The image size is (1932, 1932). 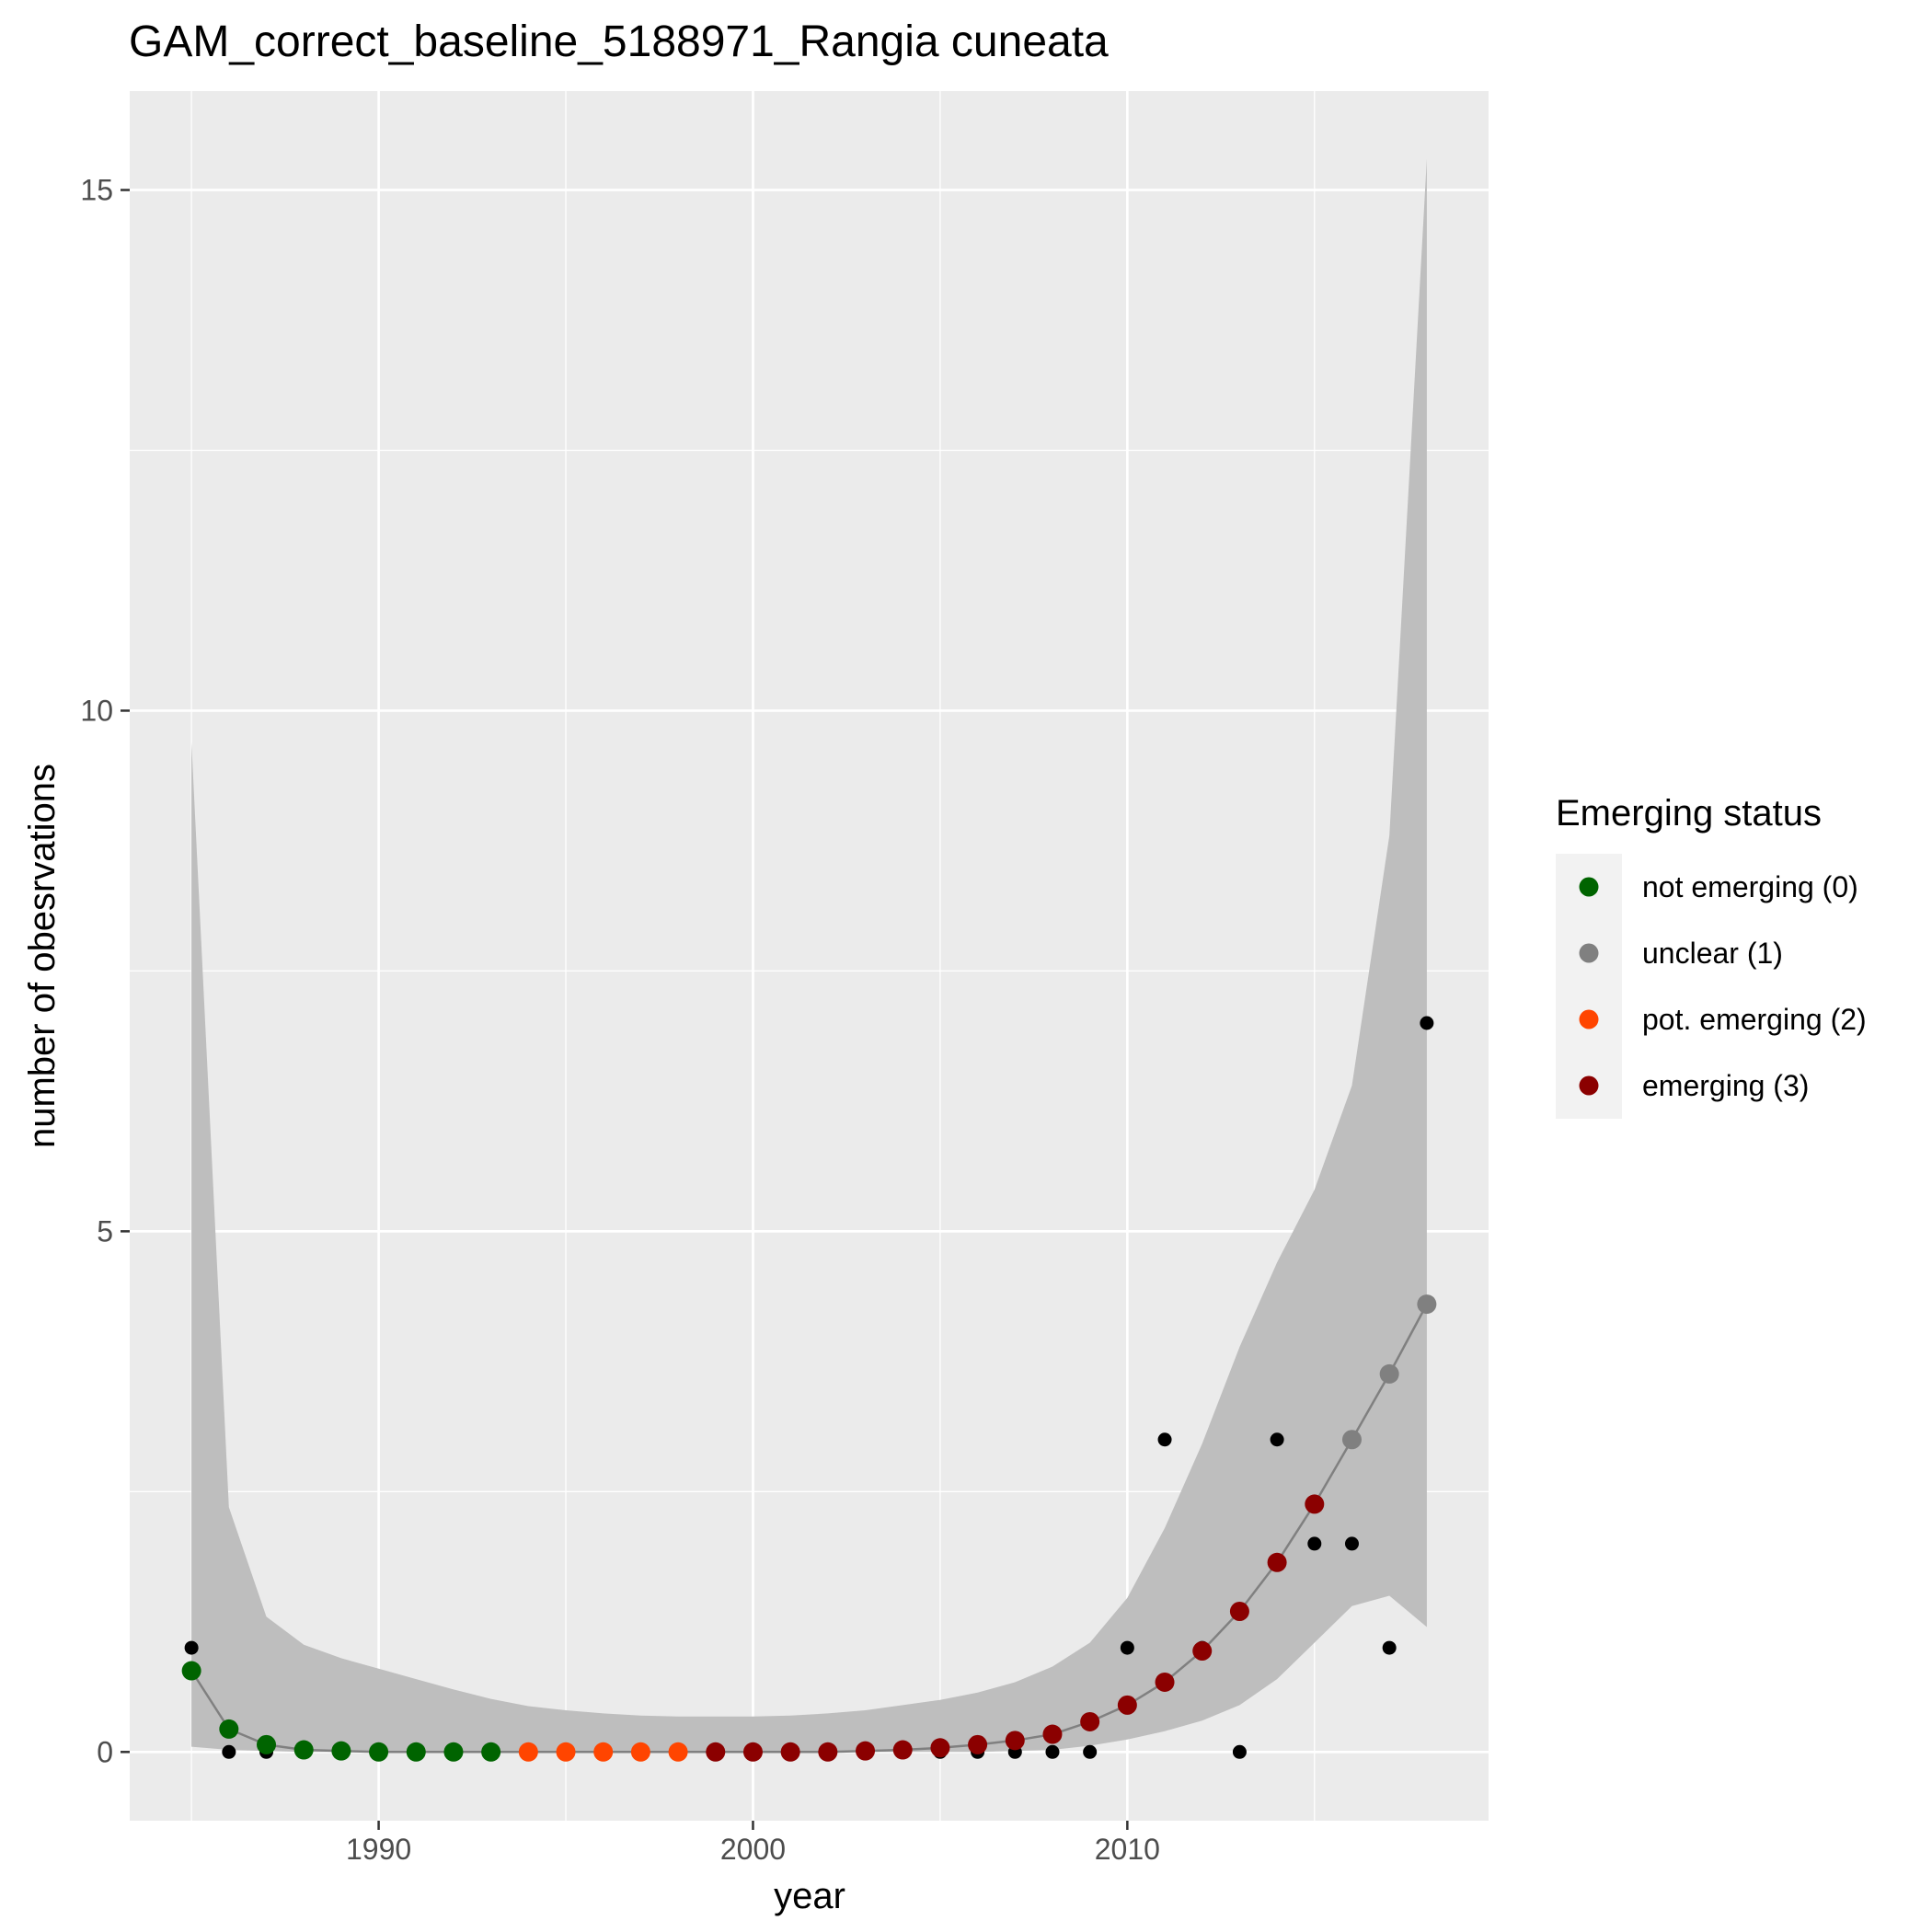 What do you see at coordinates (1725, 1085) in the screenshot?
I see `legend-label: emerging (3)` at bounding box center [1725, 1085].